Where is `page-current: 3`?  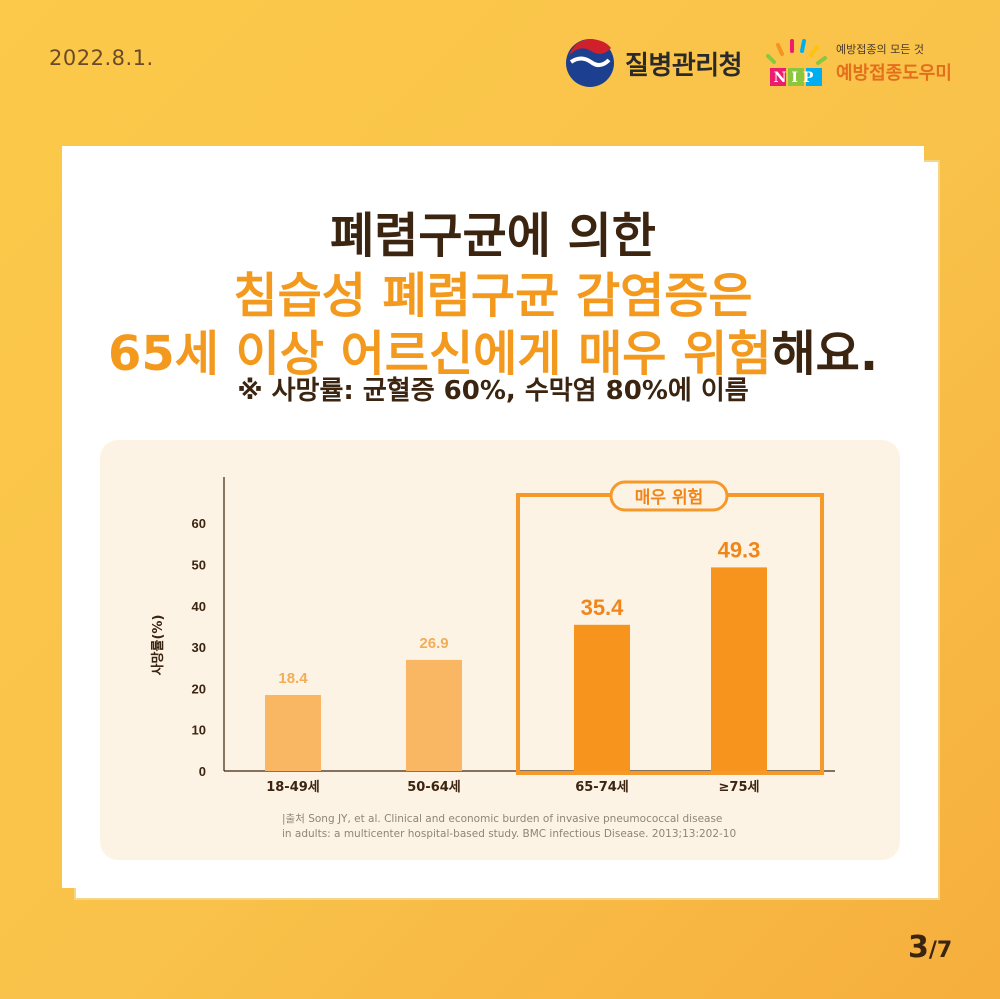 page-current: 3 is located at coordinates (918, 947).